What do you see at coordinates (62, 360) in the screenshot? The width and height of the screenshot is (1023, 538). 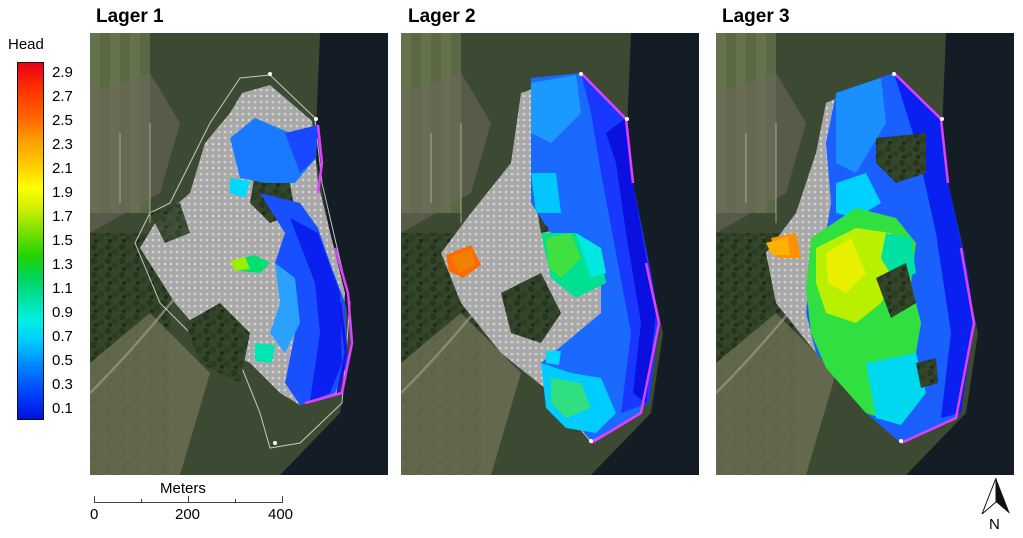 I see `legend-label: 0.5` at bounding box center [62, 360].